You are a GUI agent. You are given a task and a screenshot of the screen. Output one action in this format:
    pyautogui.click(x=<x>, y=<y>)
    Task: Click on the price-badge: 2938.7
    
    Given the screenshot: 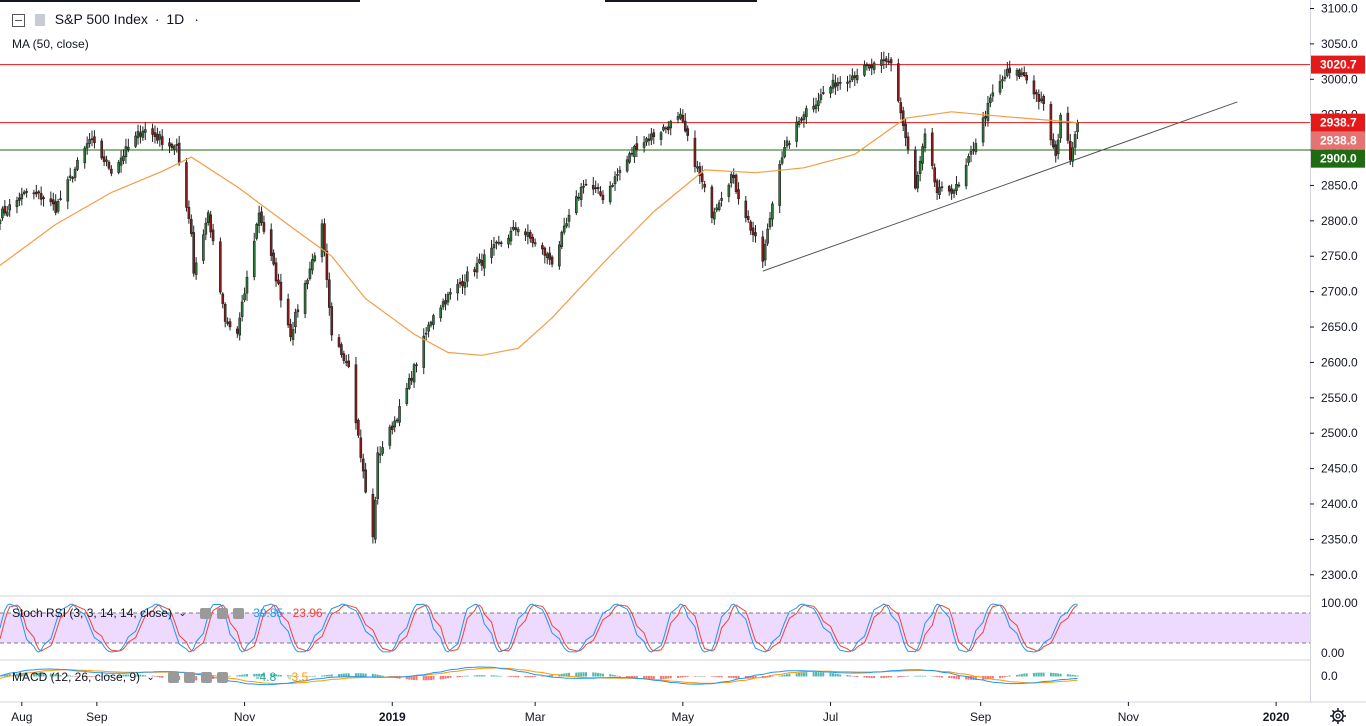 What is the action you would take?
    pyautogui.click(x=1338, y=122)
    